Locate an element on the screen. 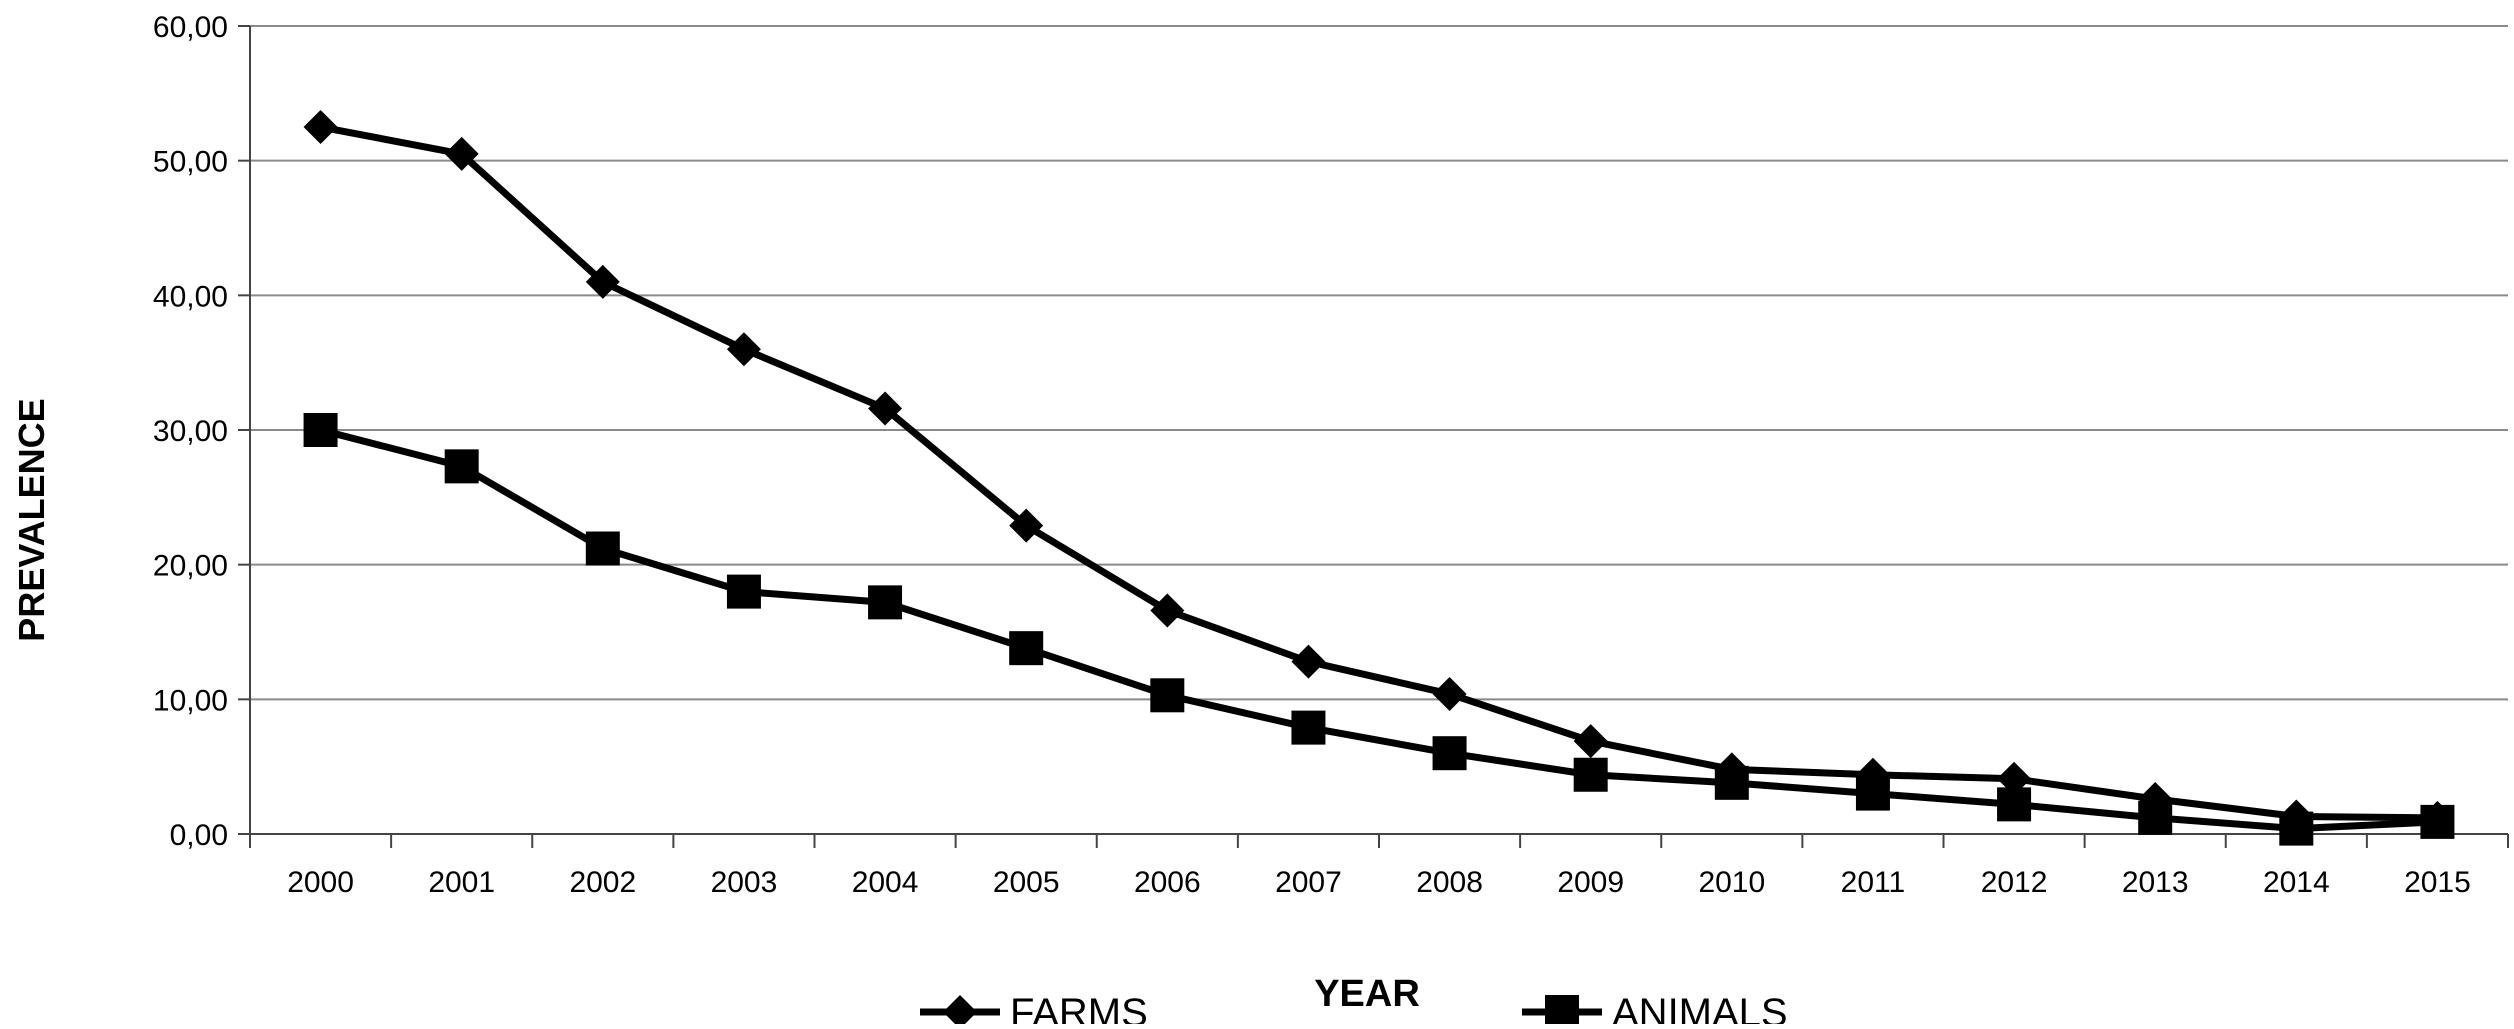 The image size is (2514, 1029). x-tick-label: 2007 is located at coordinates (1308, 882).